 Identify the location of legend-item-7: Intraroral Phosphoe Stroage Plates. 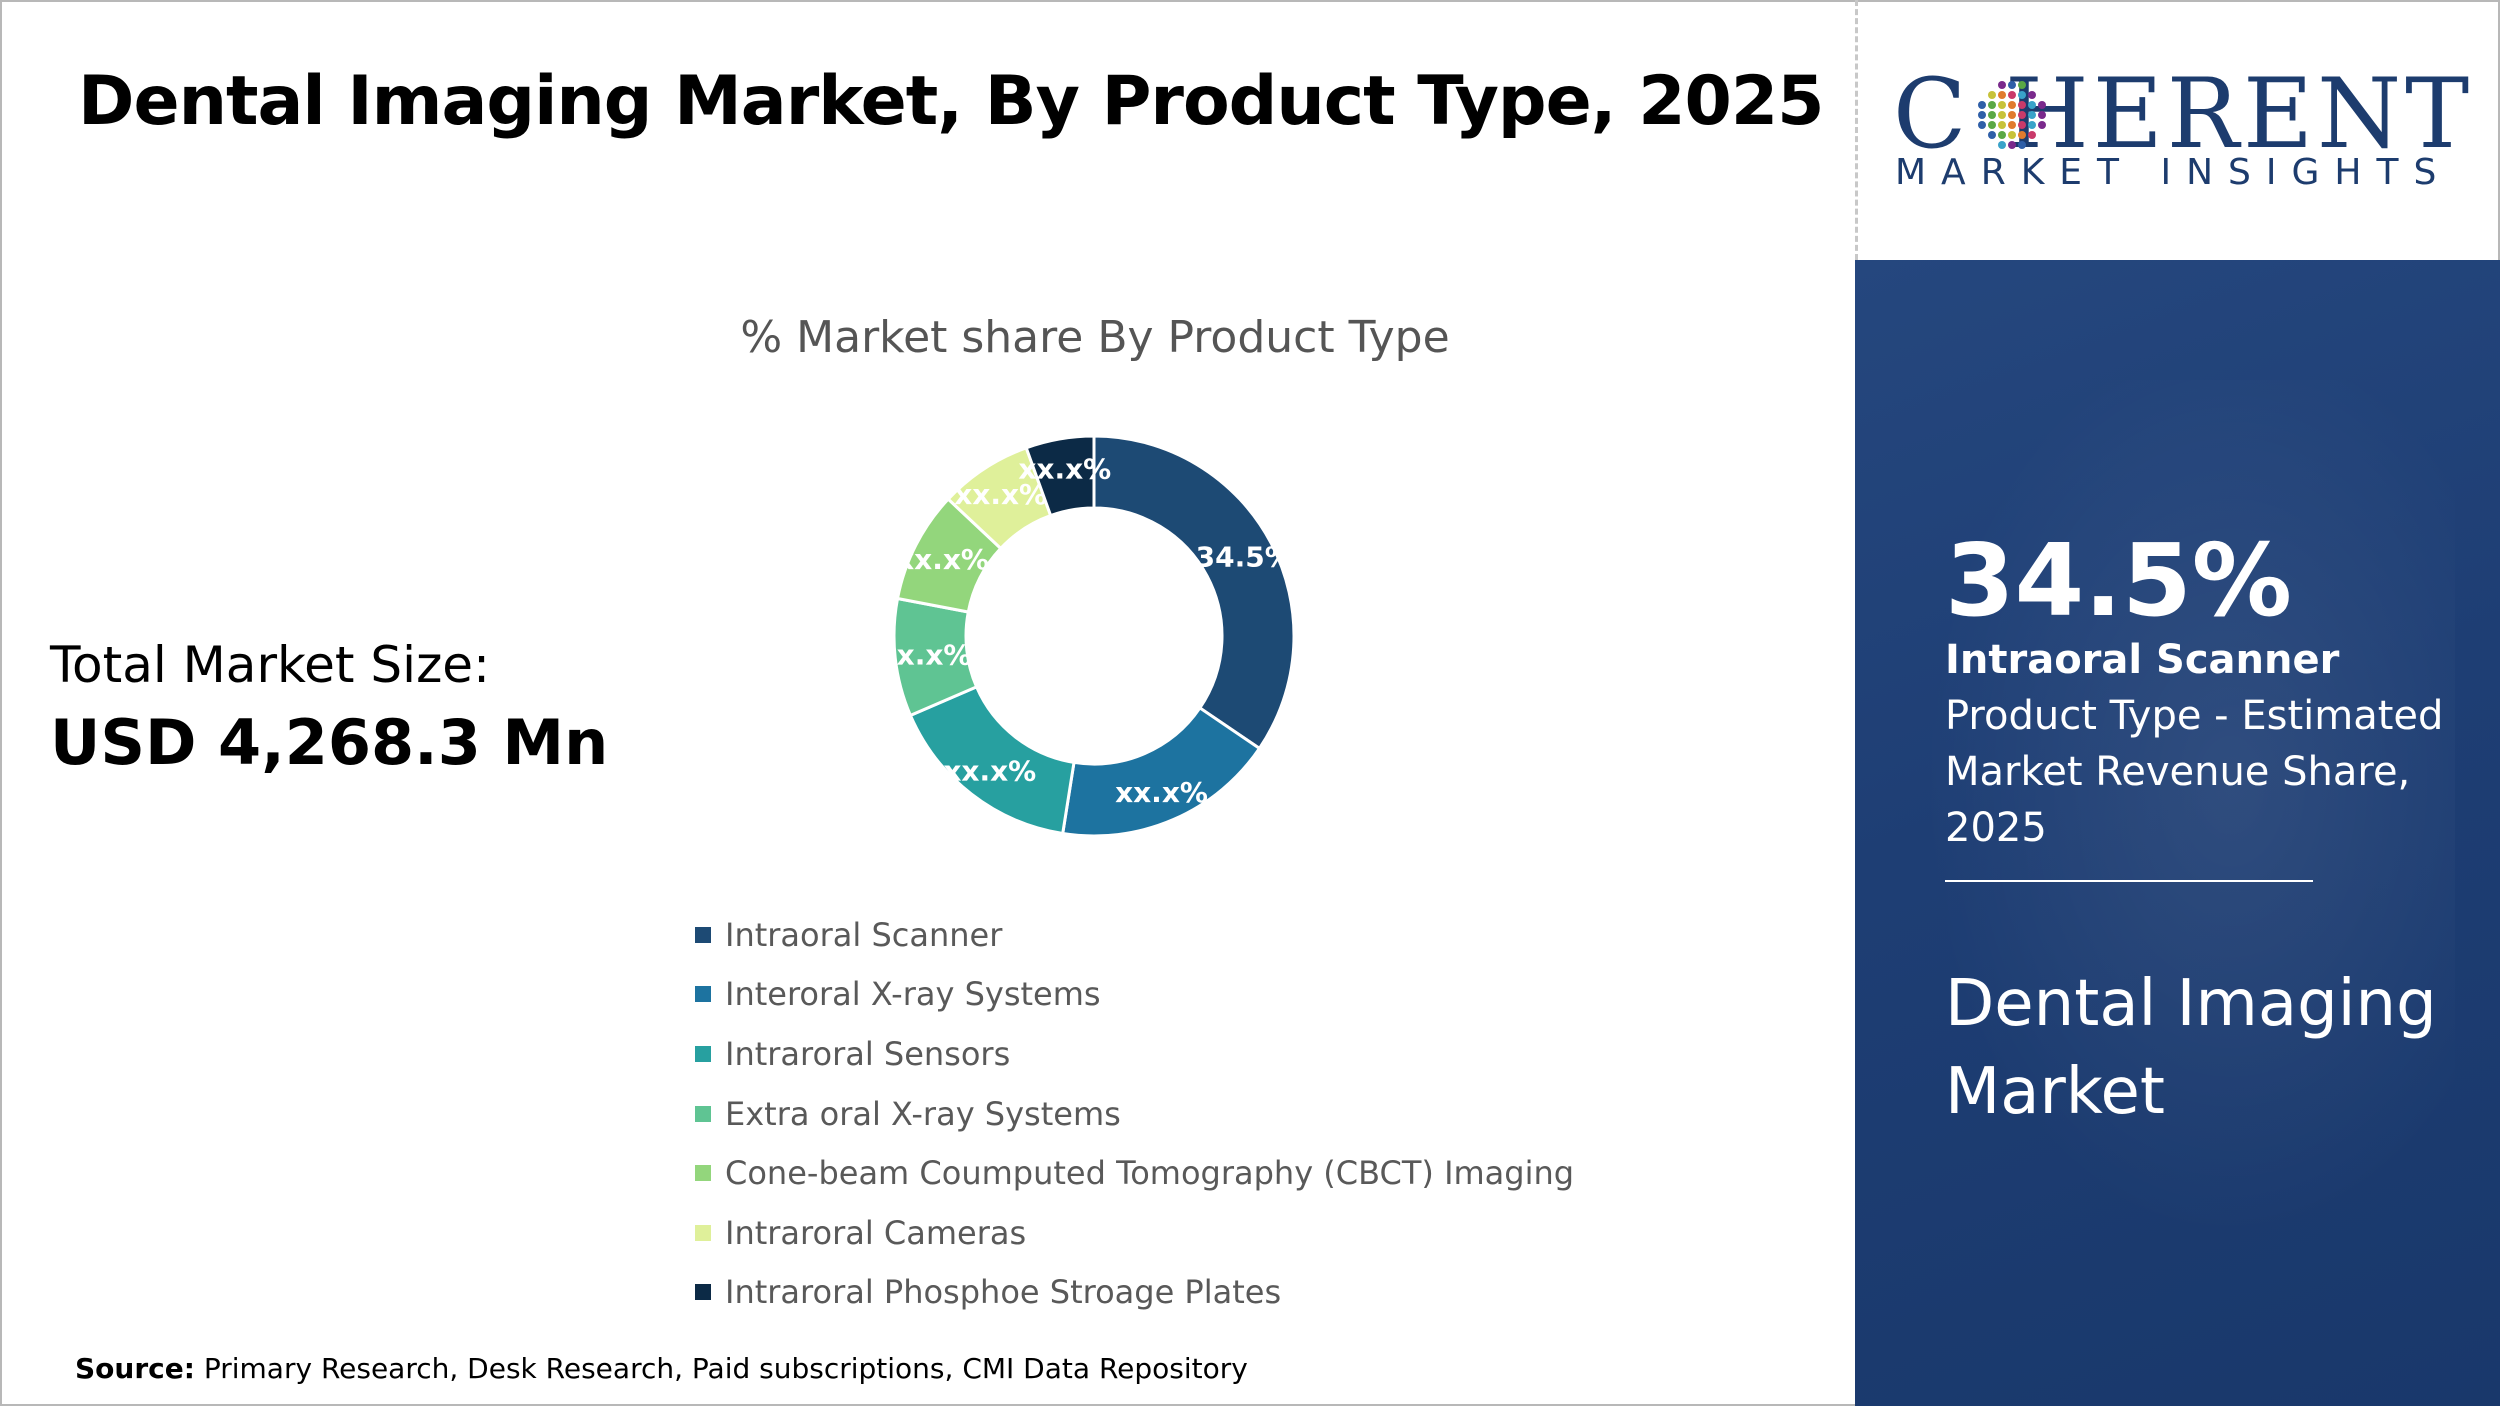
(1134, 1293).